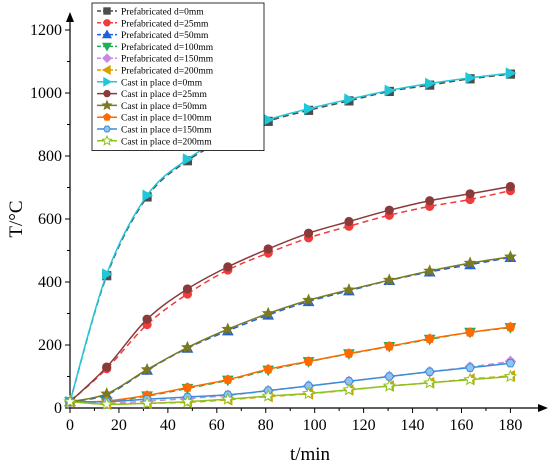 The image size is (550, 467). Describe the element at coordinates (217, 425) in the screenshot. I see `x-tick-label: 60` at that location.